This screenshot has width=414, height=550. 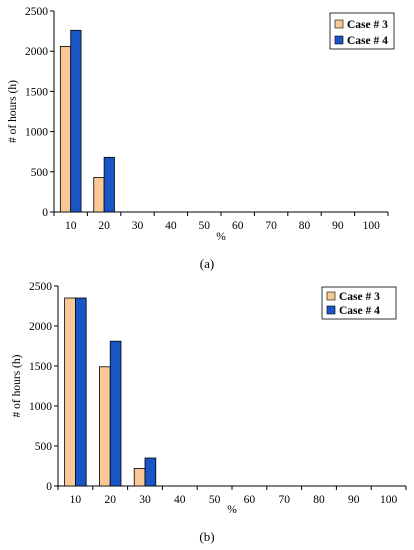 I want to click on panel-label: (a), so click(x=207, y=263).